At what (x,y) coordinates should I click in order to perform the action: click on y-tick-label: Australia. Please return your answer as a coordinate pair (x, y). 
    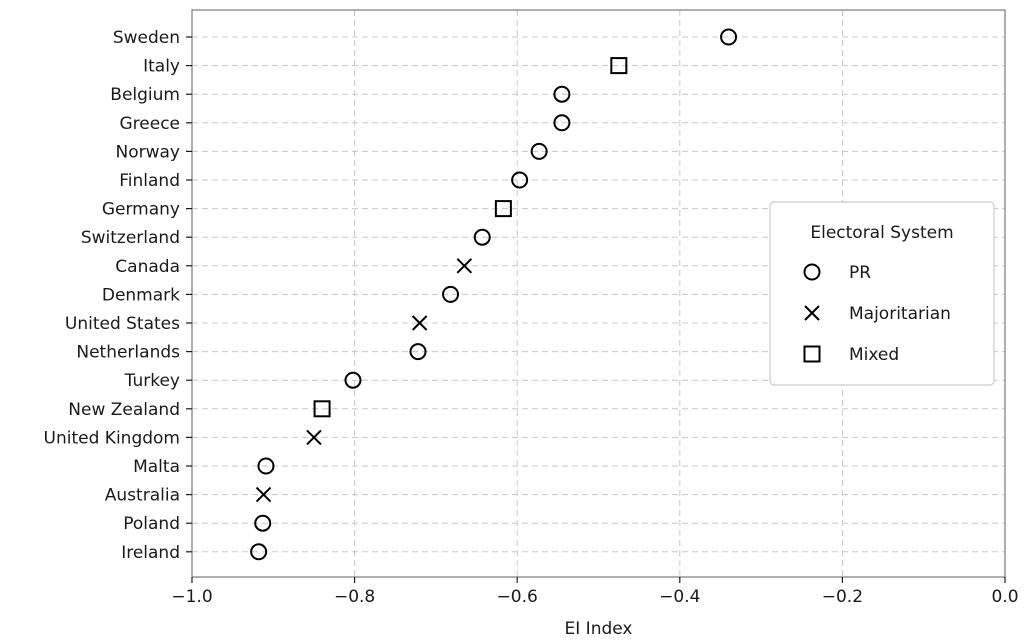
    Looking at the image, I should click on (142, 496).